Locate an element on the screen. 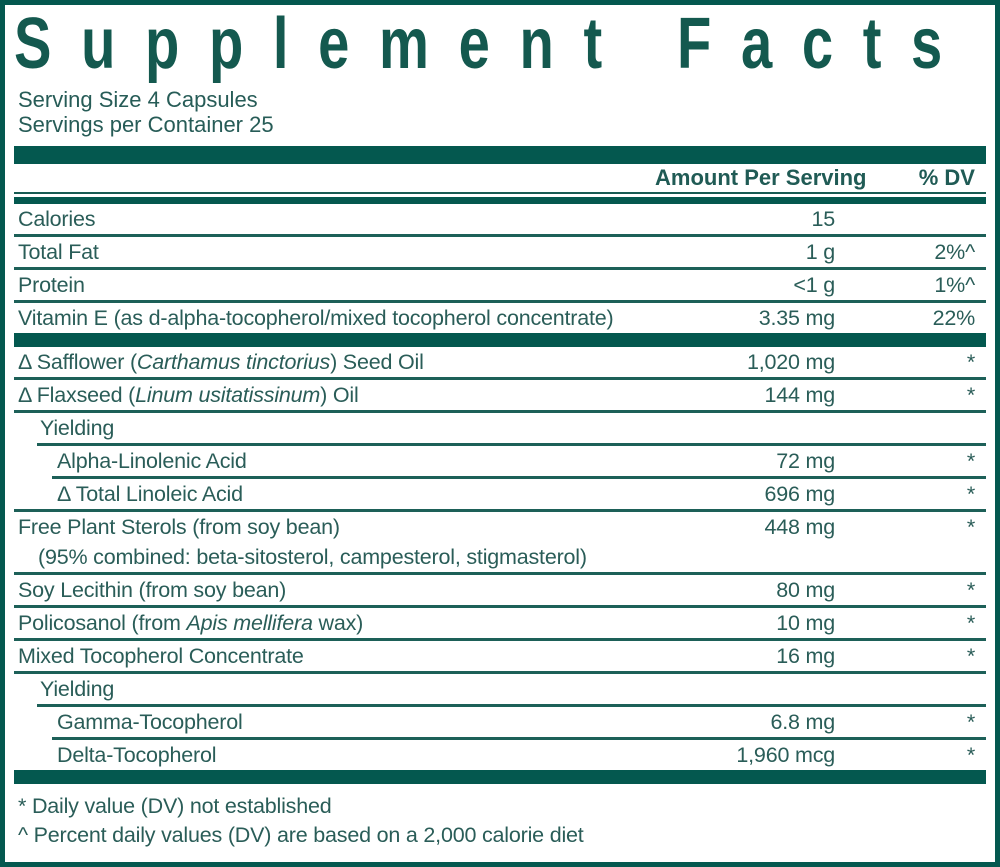 This screenshot has width=1000, height=867. amount-value: 1,960 mcg is located at coordinates (785, 755).